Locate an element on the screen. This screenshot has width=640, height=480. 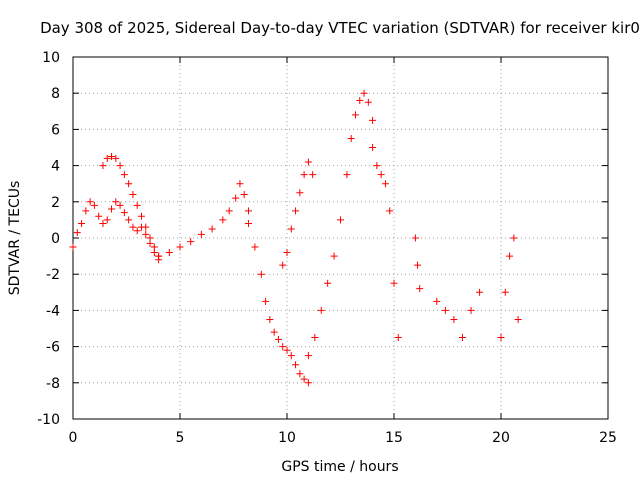
y-tick-label: 4 is located at coordinates (55, 167).